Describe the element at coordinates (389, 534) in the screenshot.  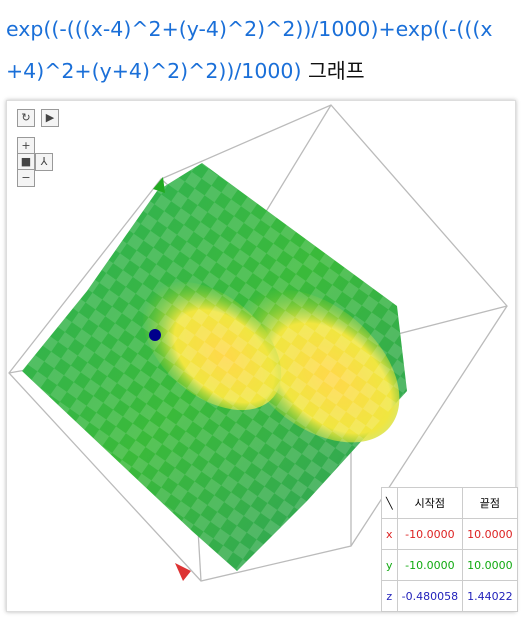
I see `axis-name: x` at that location.